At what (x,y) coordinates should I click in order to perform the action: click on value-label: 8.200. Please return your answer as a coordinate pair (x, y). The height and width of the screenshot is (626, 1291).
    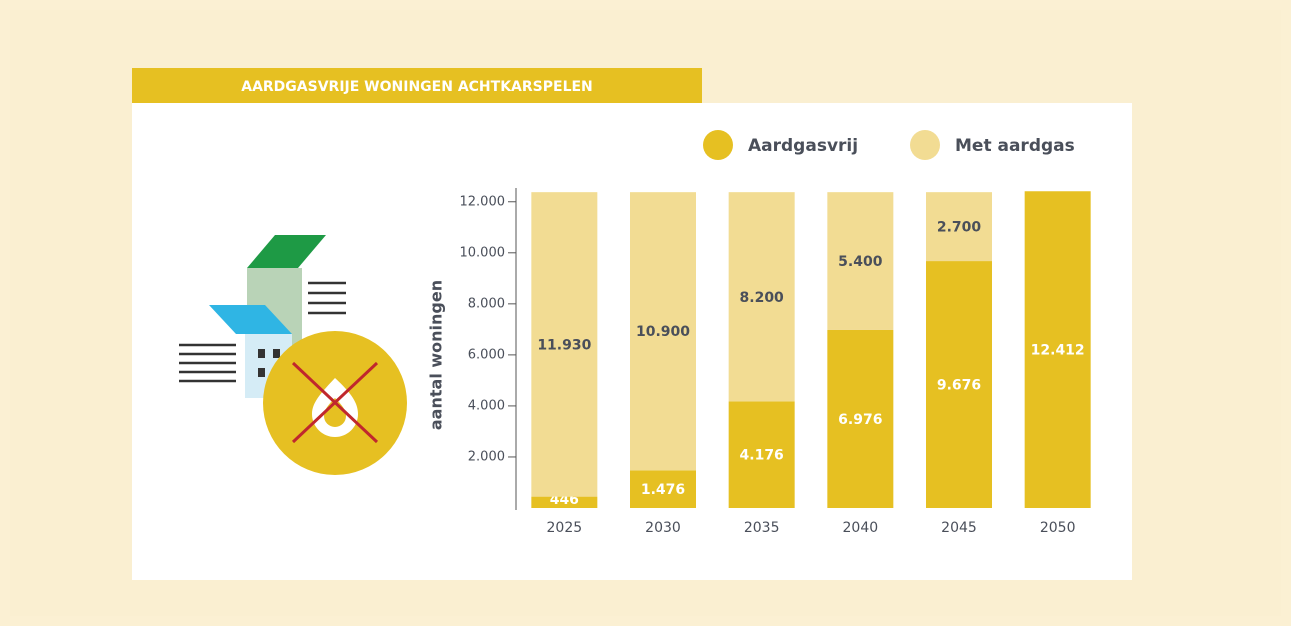
    Looking at the image, I should click on (762, 298).